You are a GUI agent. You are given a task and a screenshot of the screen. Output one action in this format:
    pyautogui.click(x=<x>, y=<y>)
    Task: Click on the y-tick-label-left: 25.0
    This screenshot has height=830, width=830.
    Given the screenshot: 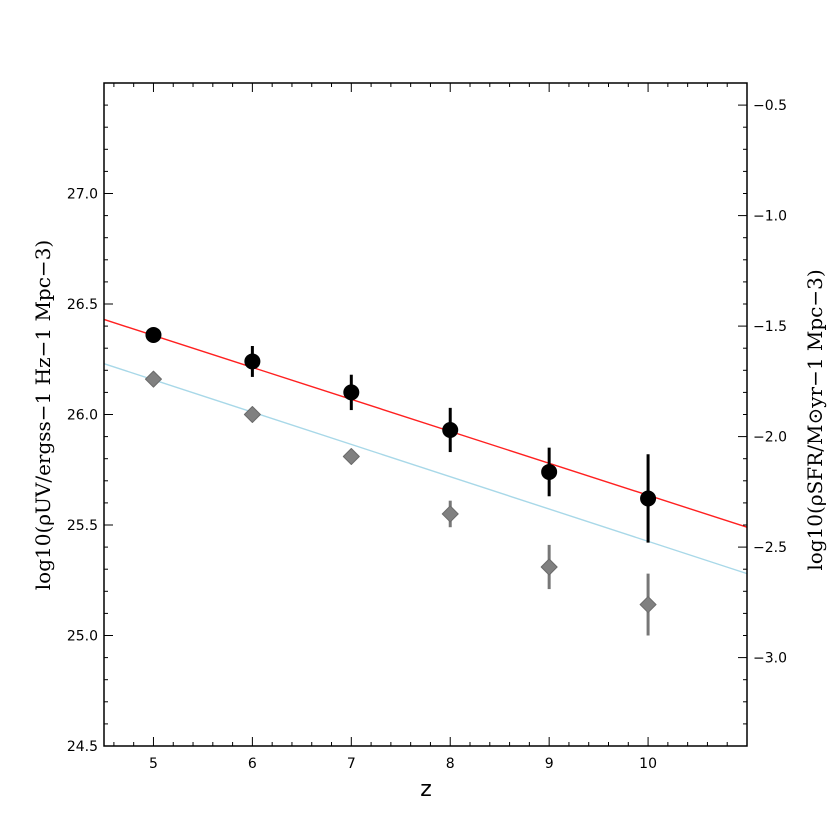 What is the action you would take?
    pyautogui.click(x=82, y=637)
    